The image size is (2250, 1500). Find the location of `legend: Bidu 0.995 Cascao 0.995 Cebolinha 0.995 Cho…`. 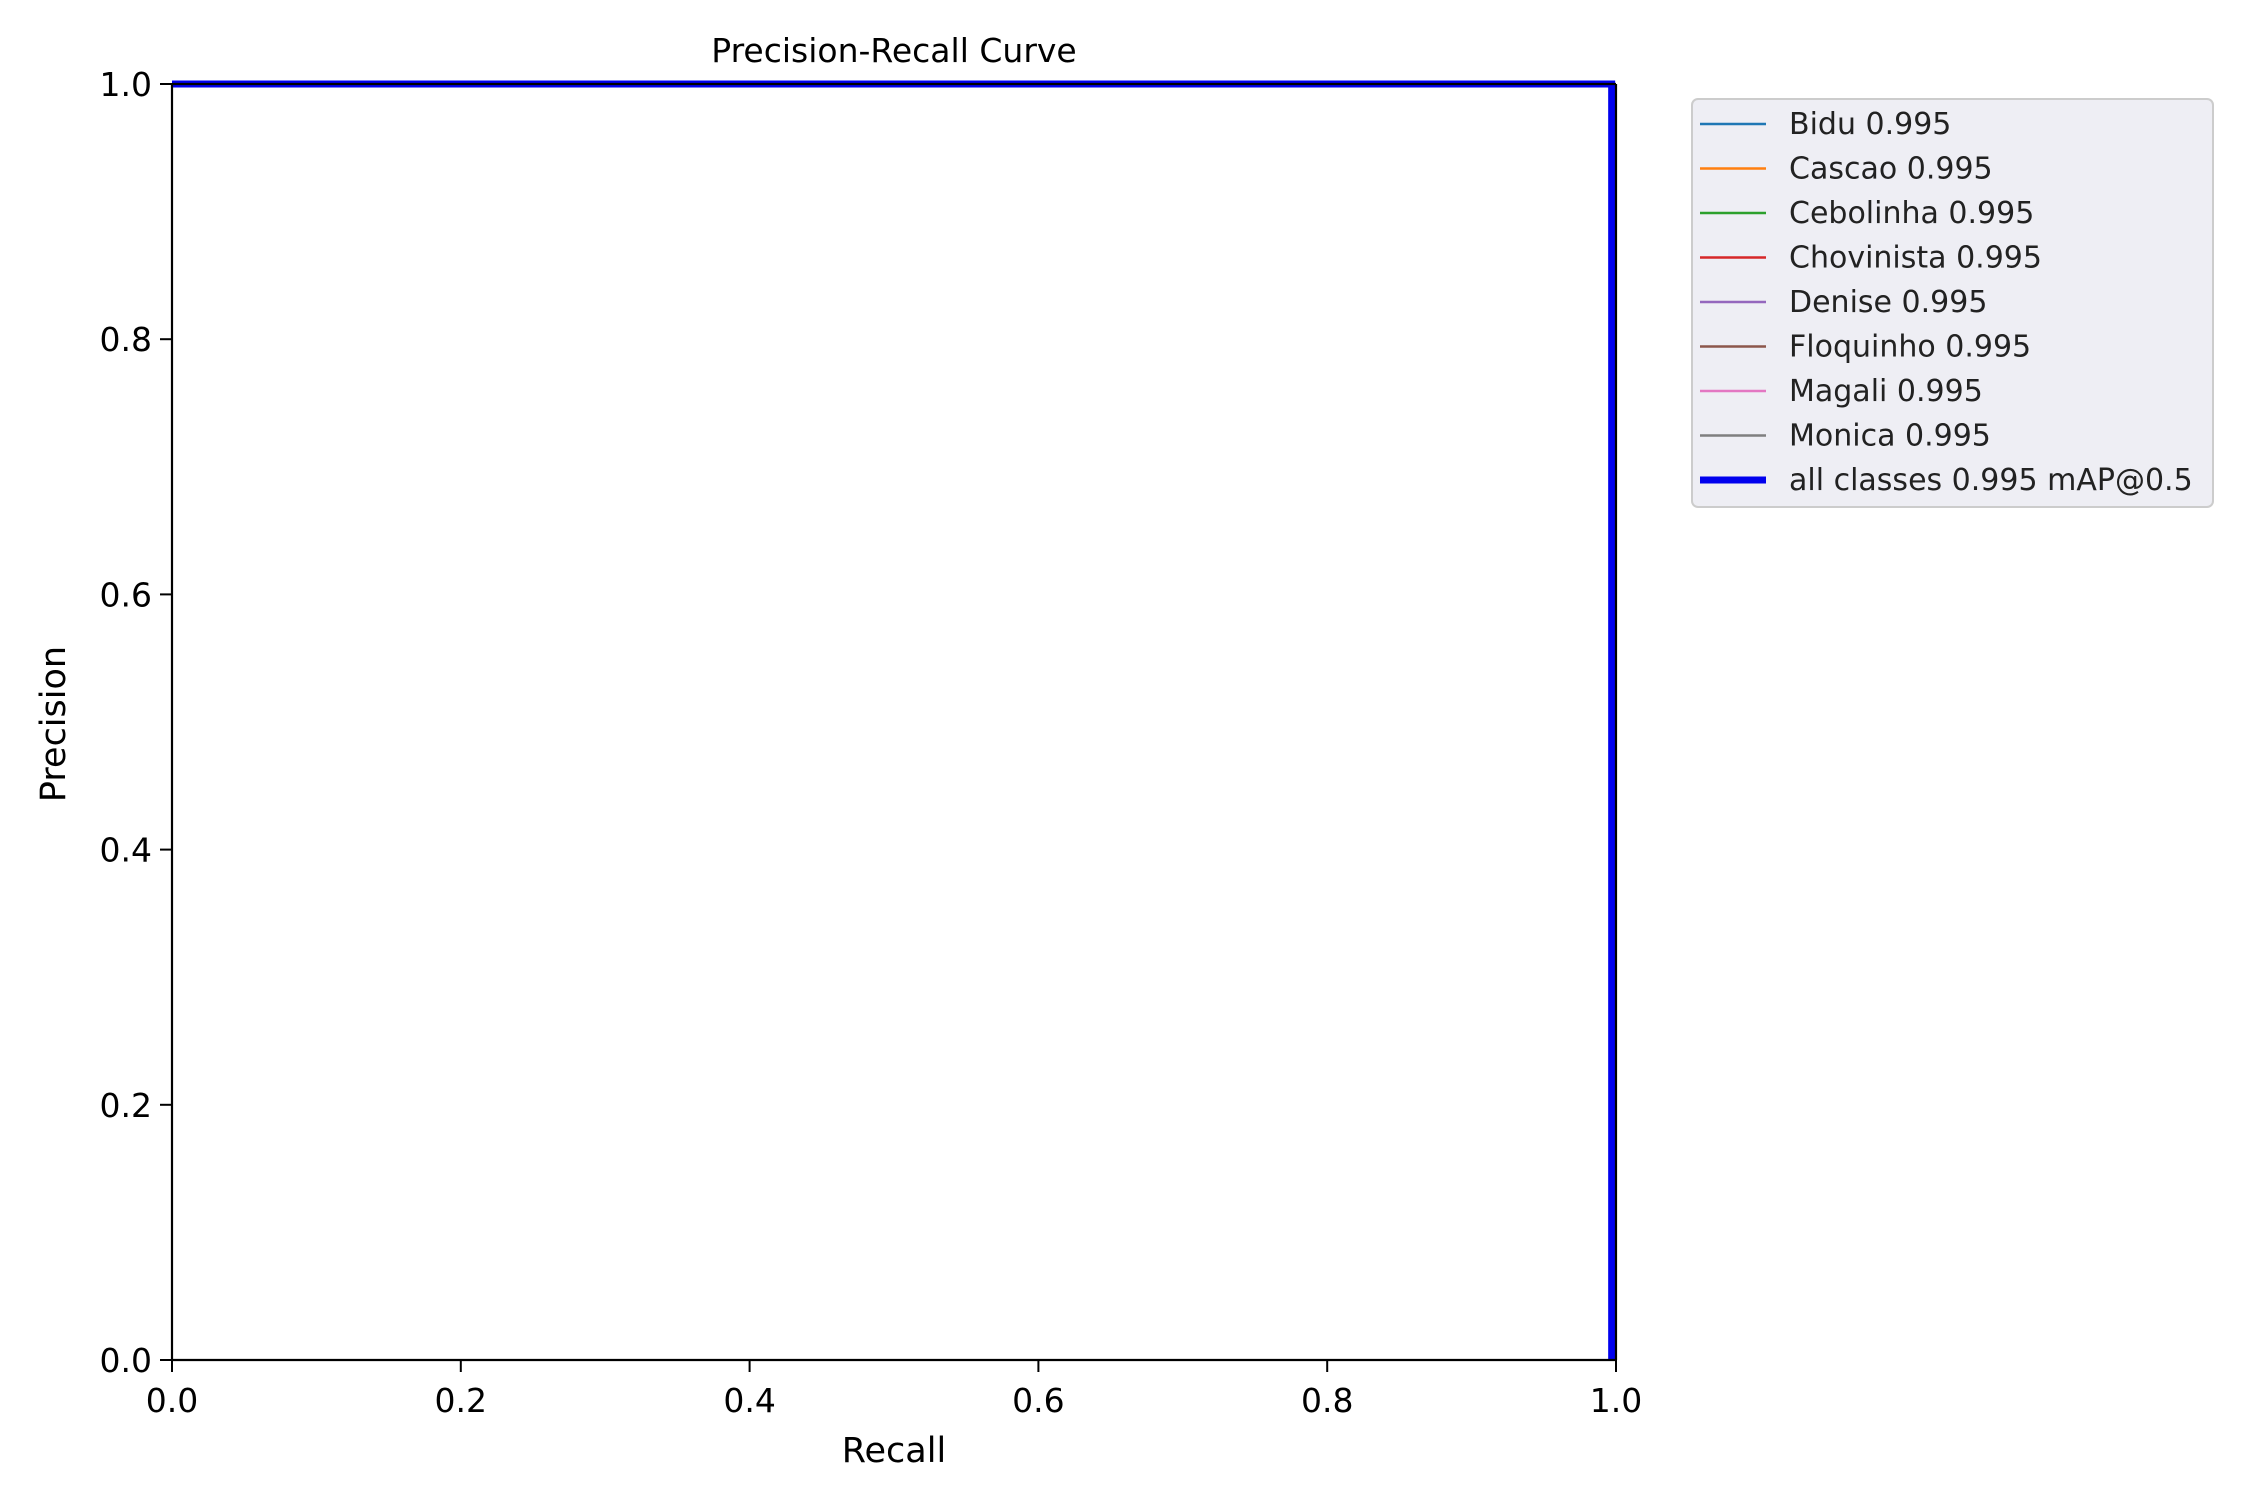

legend: Bidu 0.995 Cascao 0.995 Cebolinha 0.995 Cho… is located at coordinates (1952, 303).